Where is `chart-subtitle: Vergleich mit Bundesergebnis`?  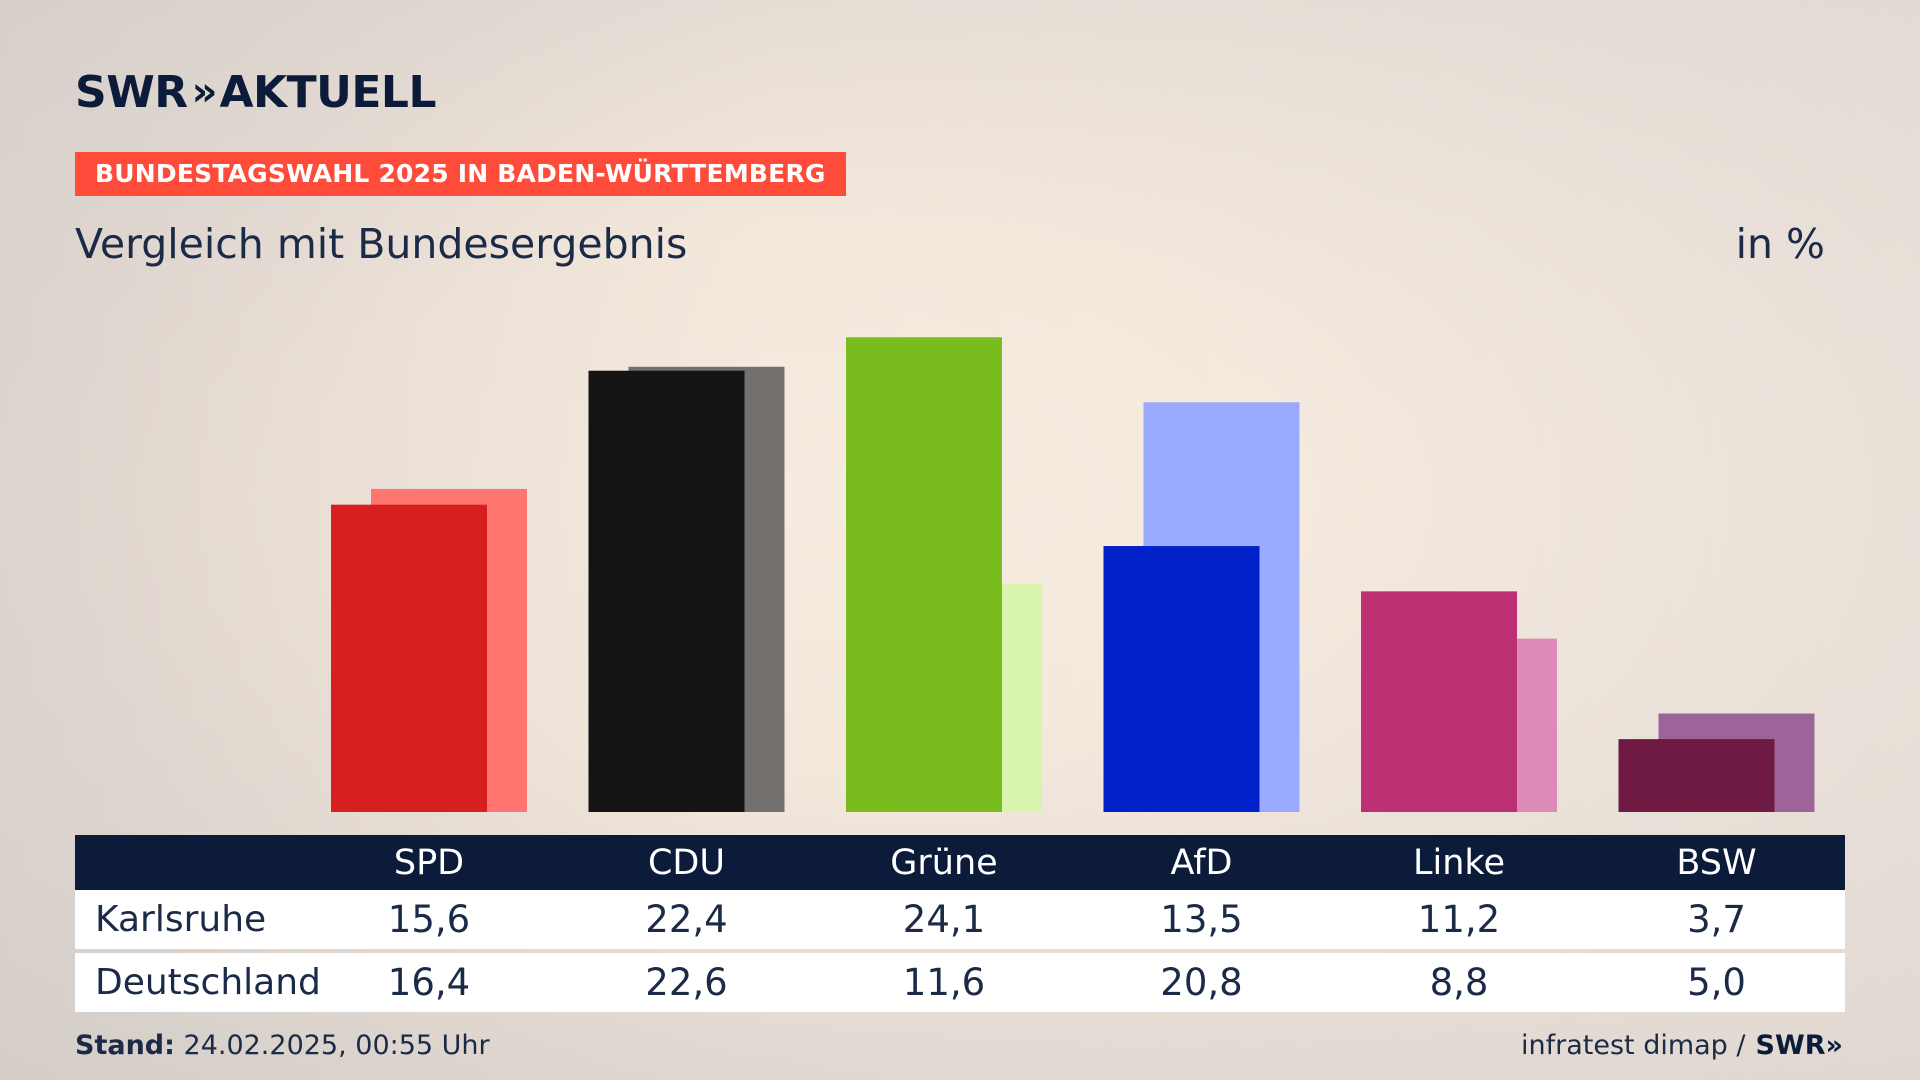
chart-subtitle: Vergleich mit Bundesergebnis is located at coordinates (381, 244).